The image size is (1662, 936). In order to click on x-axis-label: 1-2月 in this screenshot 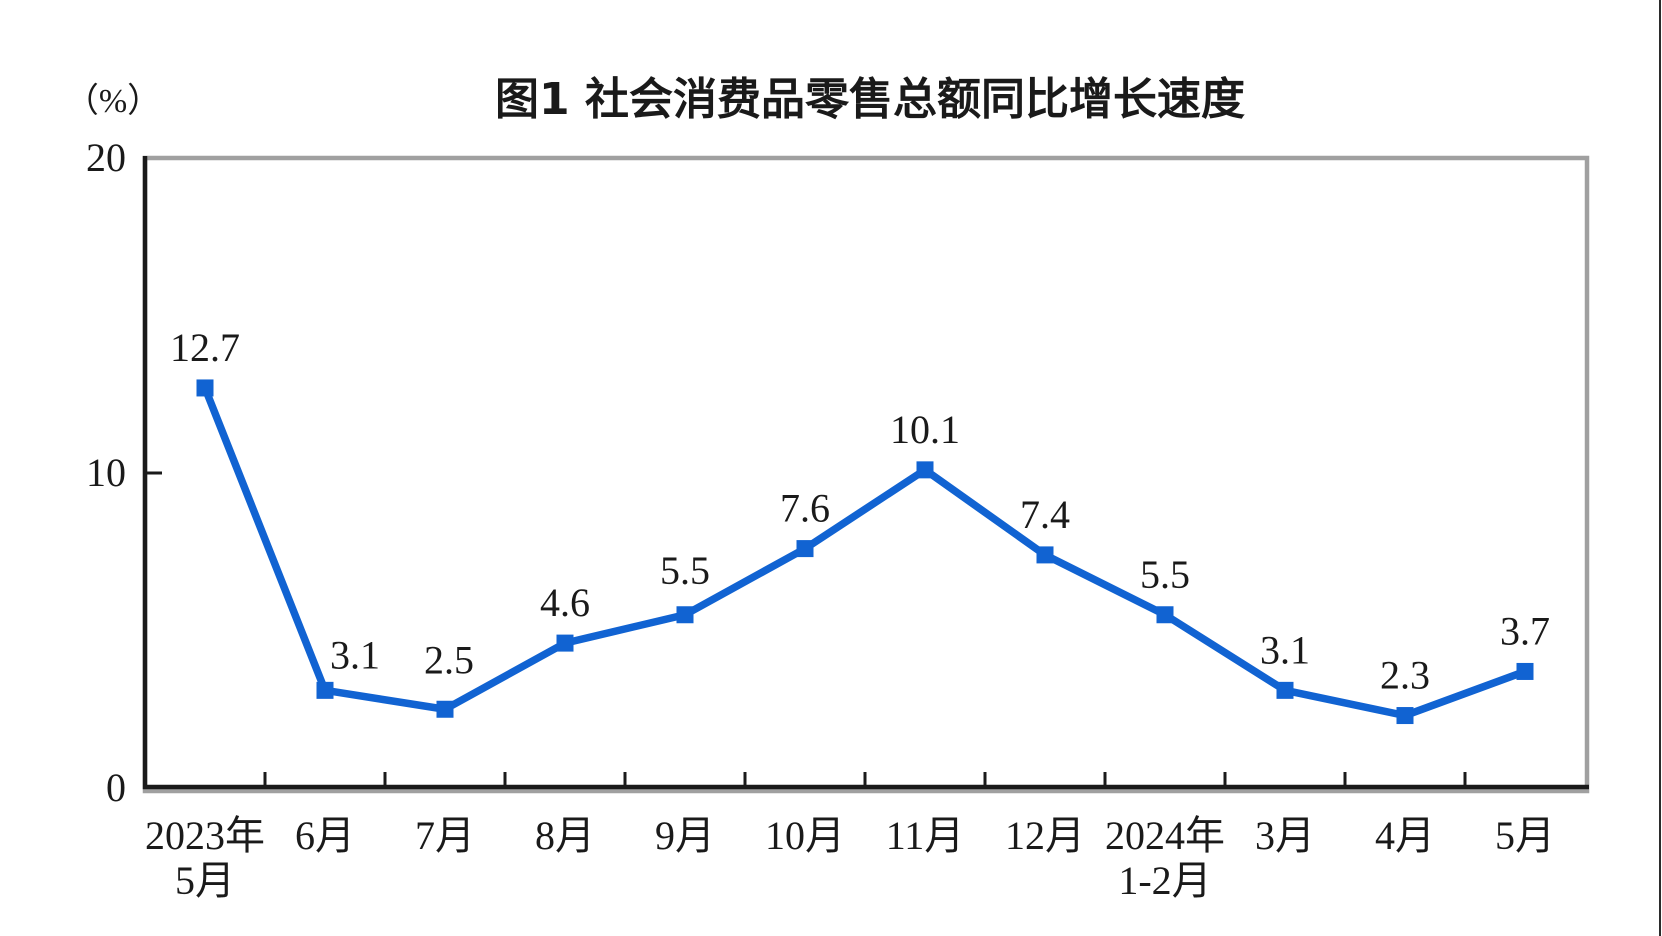, I will do `click(1164, 880)`.